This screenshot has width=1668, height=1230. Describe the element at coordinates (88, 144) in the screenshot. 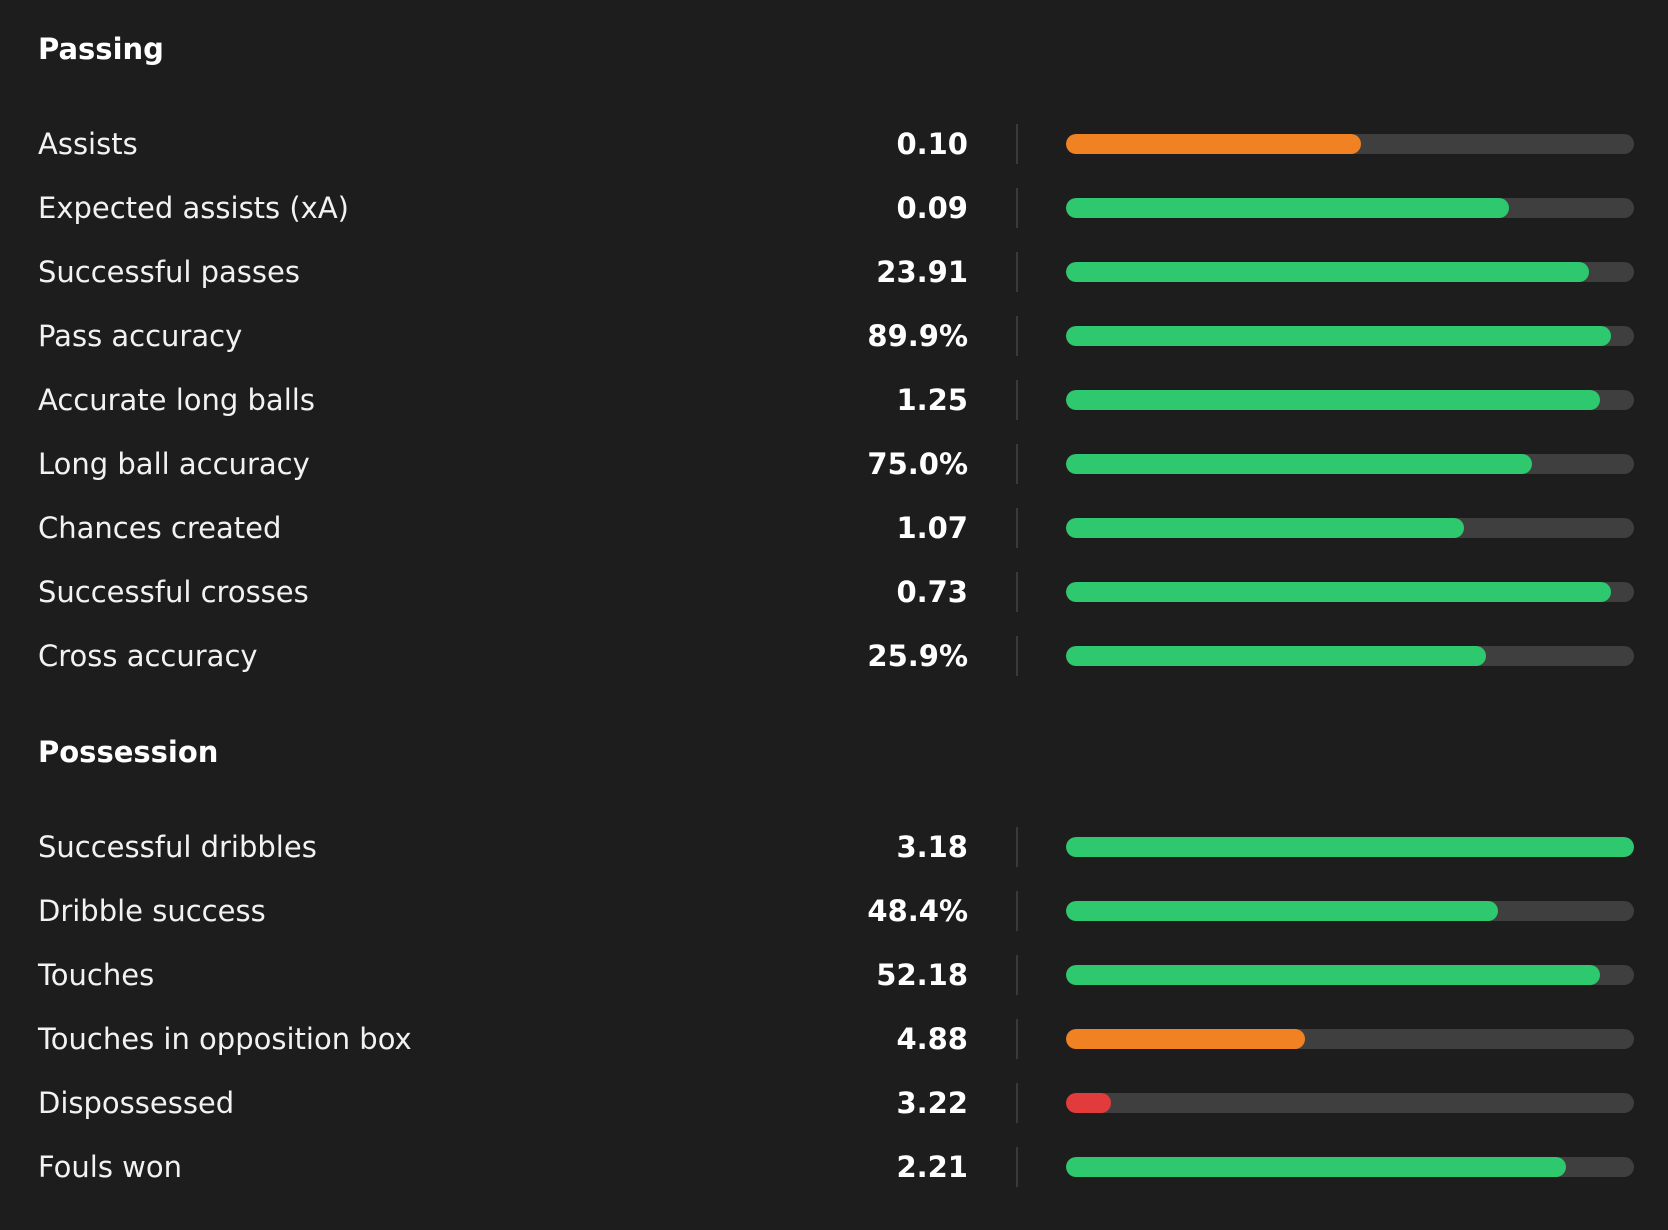

I see `stat-label: Assists` at that location.